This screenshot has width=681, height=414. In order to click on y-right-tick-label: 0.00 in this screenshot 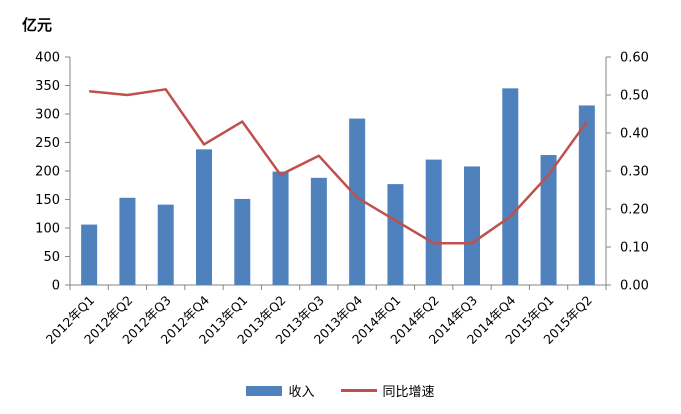, I will do `click(634, 286)`.